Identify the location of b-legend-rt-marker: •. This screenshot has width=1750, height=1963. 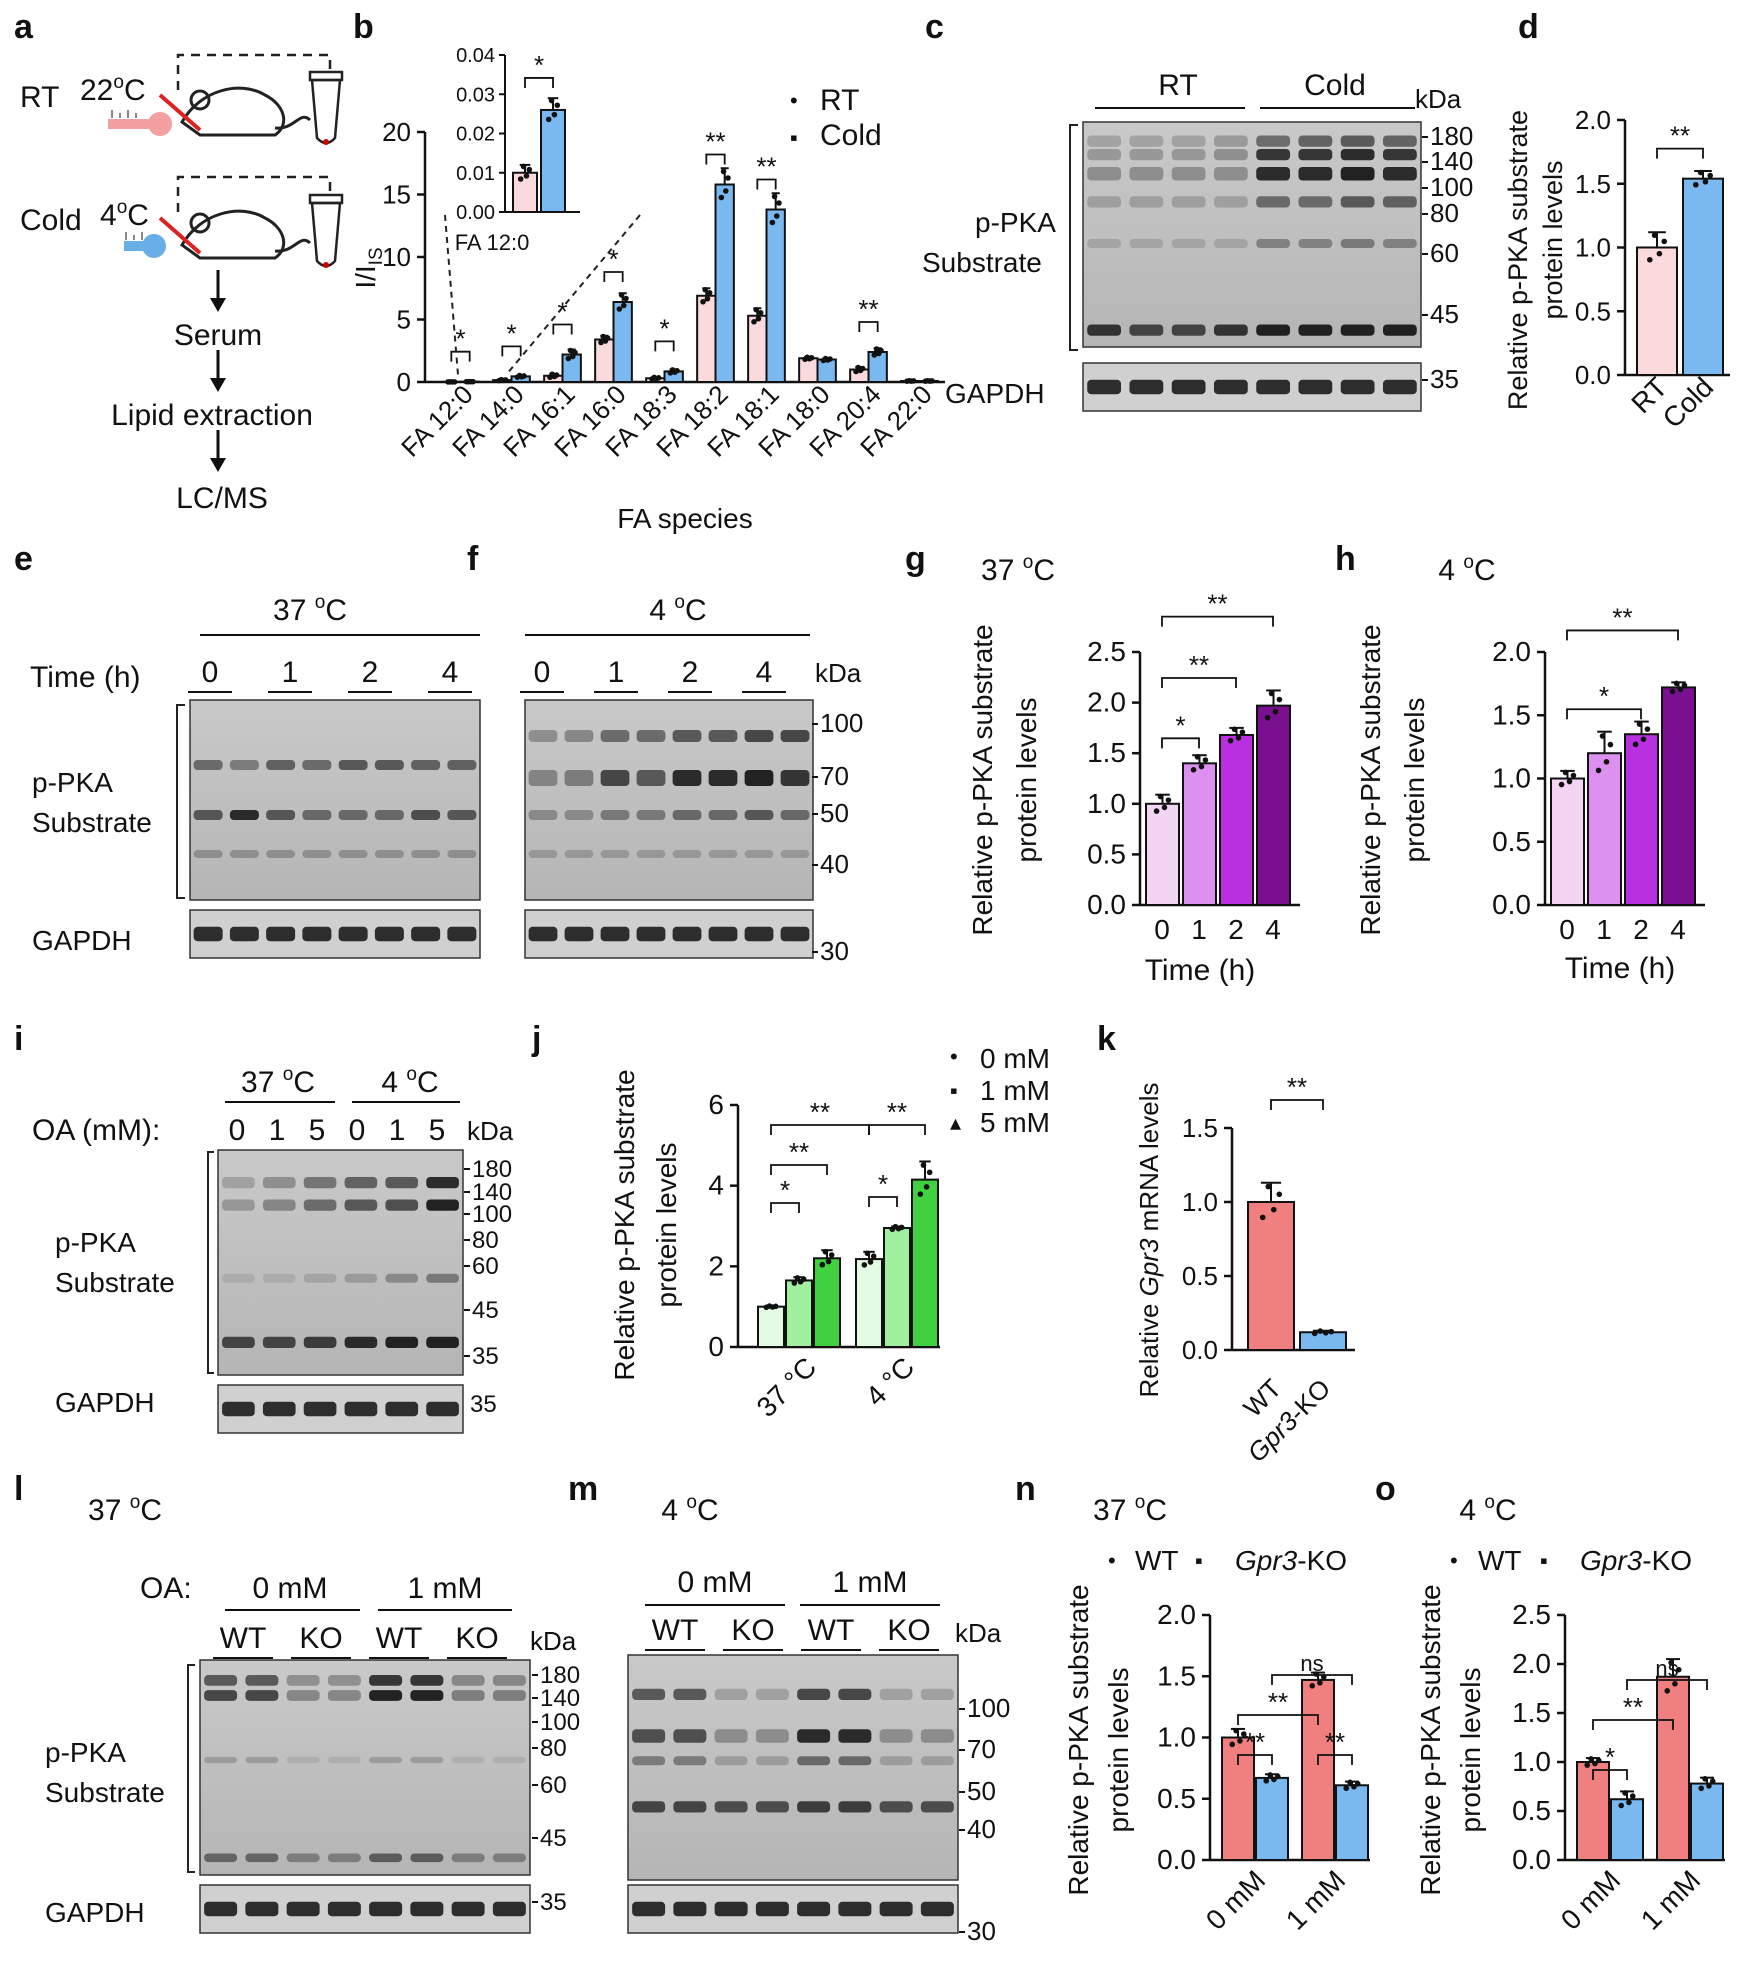
(794, 100).